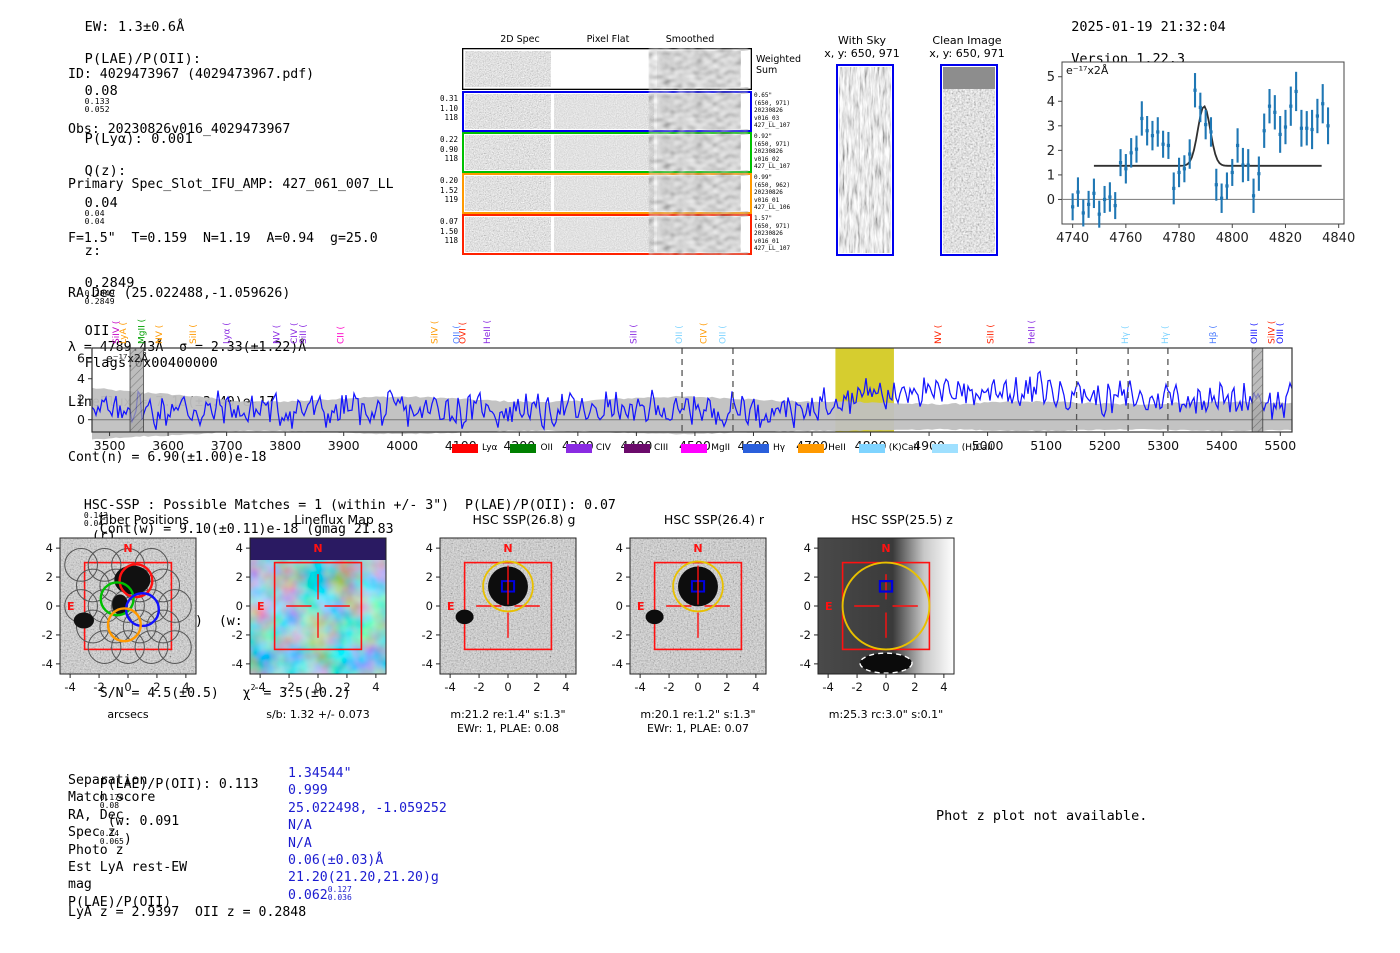  I want to click on cutout-image-4: N E -4 -4 -2 -2 0 0 2 2 4 4, so click(874, 622).